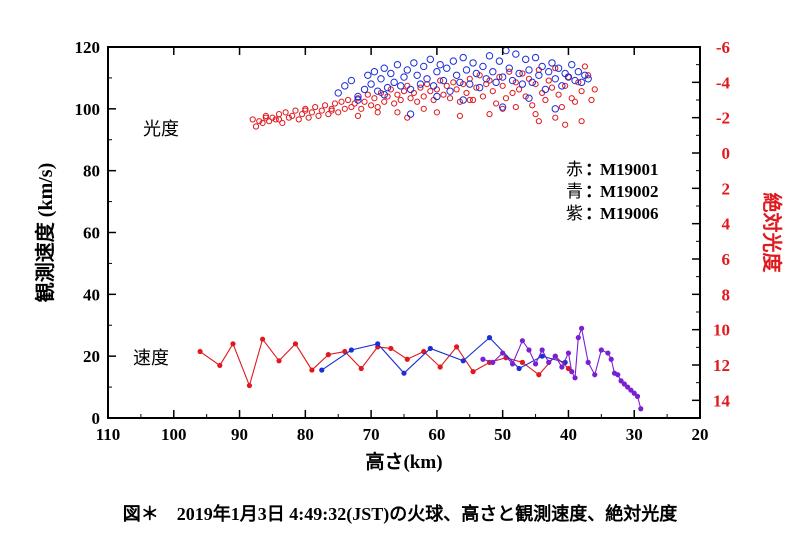 This screenshot has height=558, width=800. I want to click on x-tick-label: 30, so click(634, 434).